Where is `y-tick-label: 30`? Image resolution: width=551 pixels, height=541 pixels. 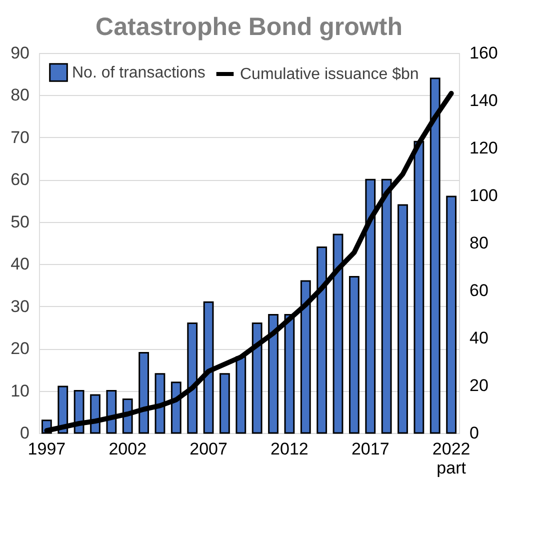 y-tick-label: 30 is located at coordinates (20, 306).